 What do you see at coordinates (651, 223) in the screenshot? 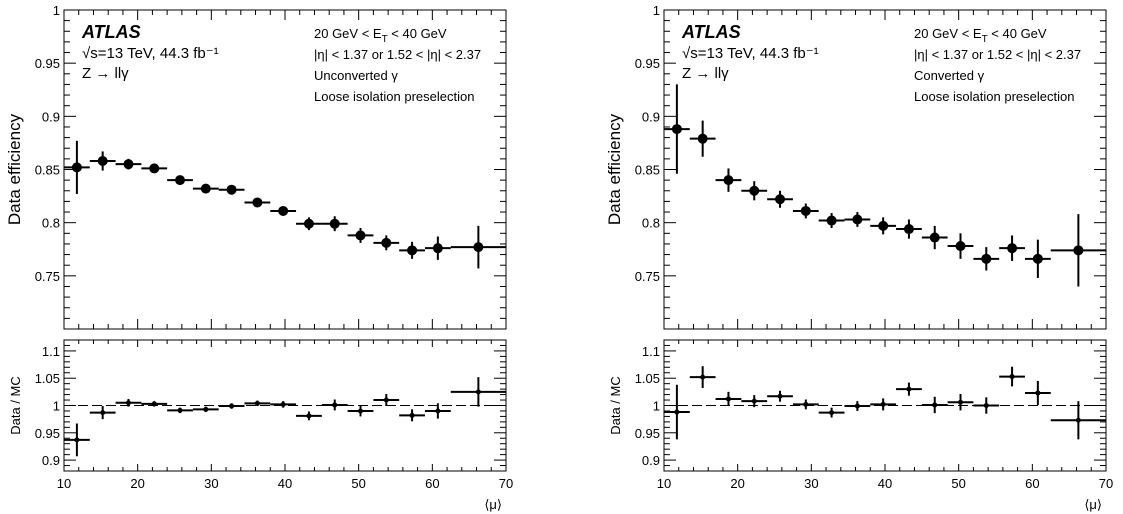
I see `y-tick-label: 0.8` at bounding box center [651, 223].